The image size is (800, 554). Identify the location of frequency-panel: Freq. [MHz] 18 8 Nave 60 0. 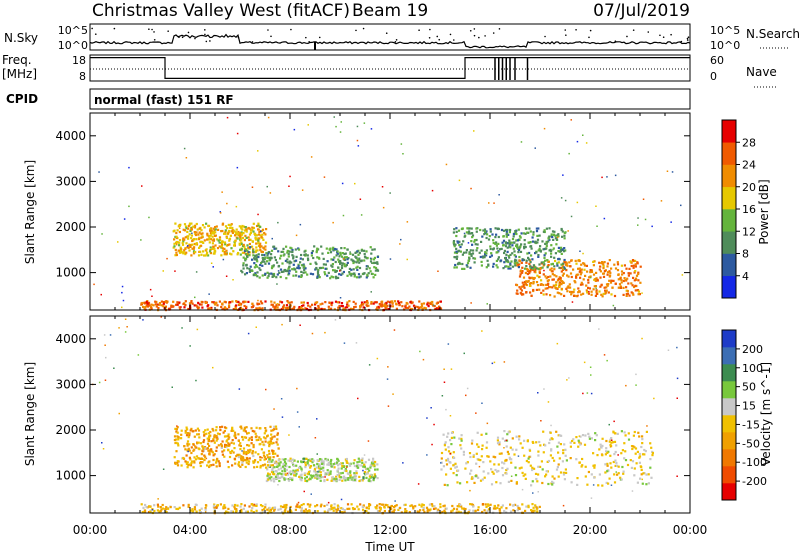
(389, 70).